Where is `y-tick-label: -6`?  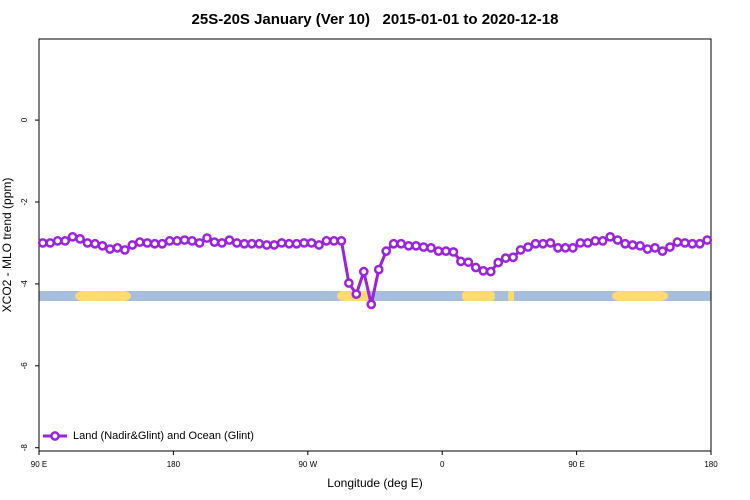 y-tick-label: -6 is located at coordinates (24, 366).